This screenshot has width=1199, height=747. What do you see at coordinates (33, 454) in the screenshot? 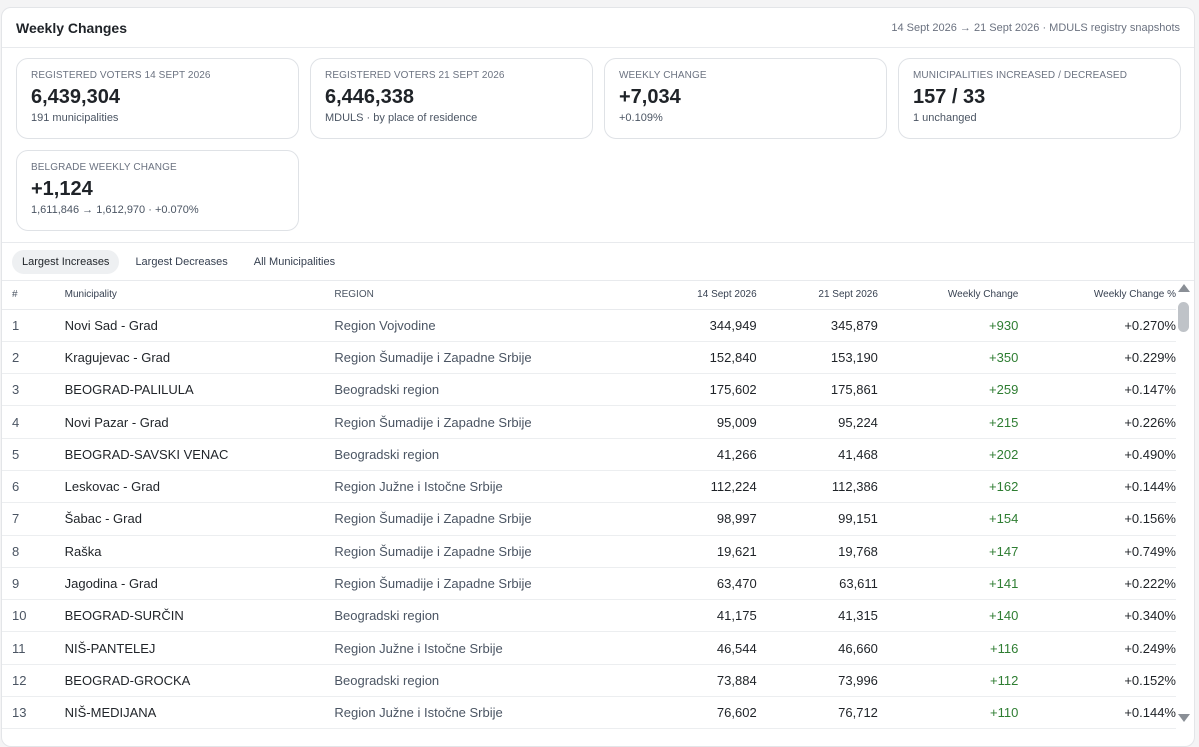
I see `cell-rank: 5` at bounding box center [33, 454].